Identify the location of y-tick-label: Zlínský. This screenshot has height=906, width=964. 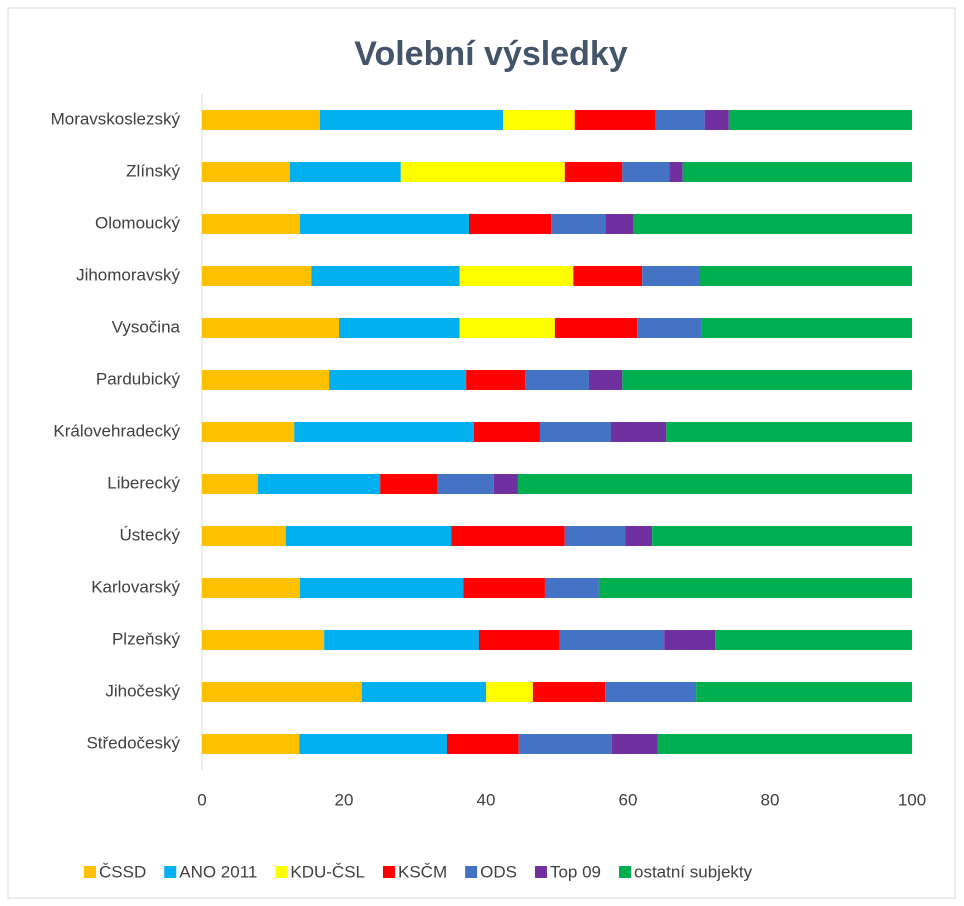
(153, 170).